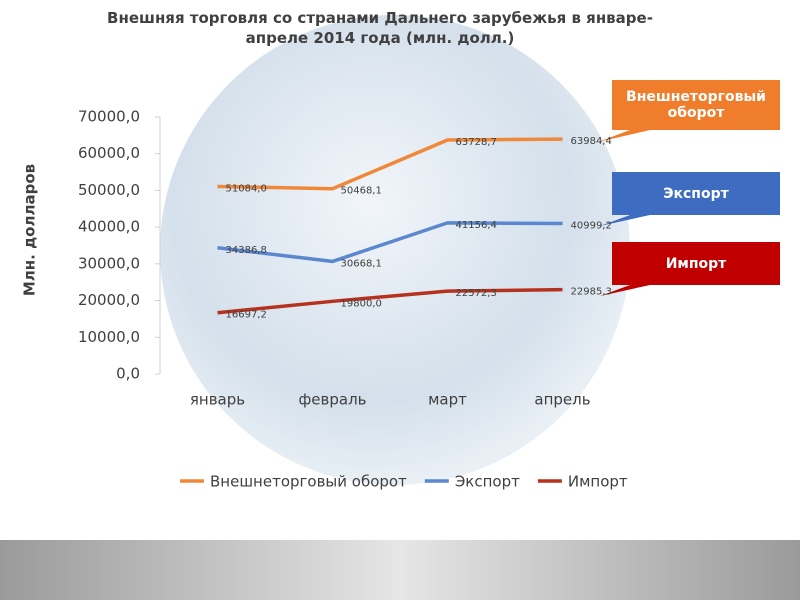 The width and height of the screenshot is (800, 600). Describe the element at coordinates (476, 293) in the screenshot. I see `data-label: 22572,3` at that location.